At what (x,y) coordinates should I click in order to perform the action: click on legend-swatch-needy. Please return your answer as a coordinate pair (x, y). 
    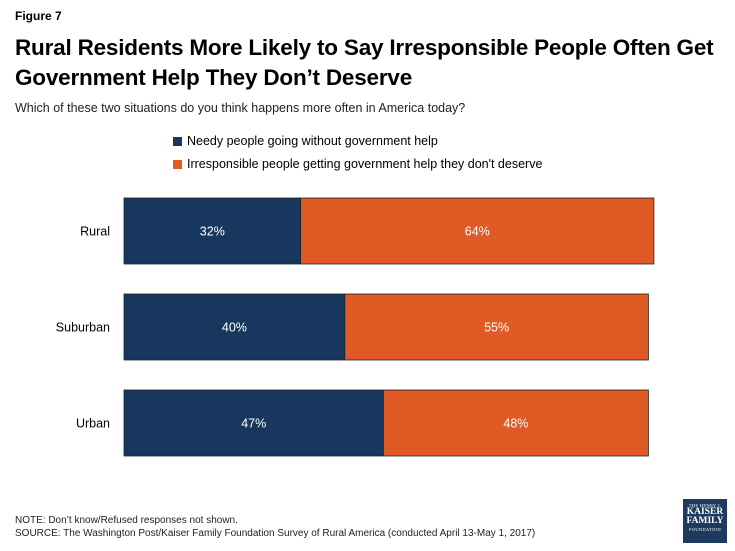
    Looking at the image, I should click on (177, 141).